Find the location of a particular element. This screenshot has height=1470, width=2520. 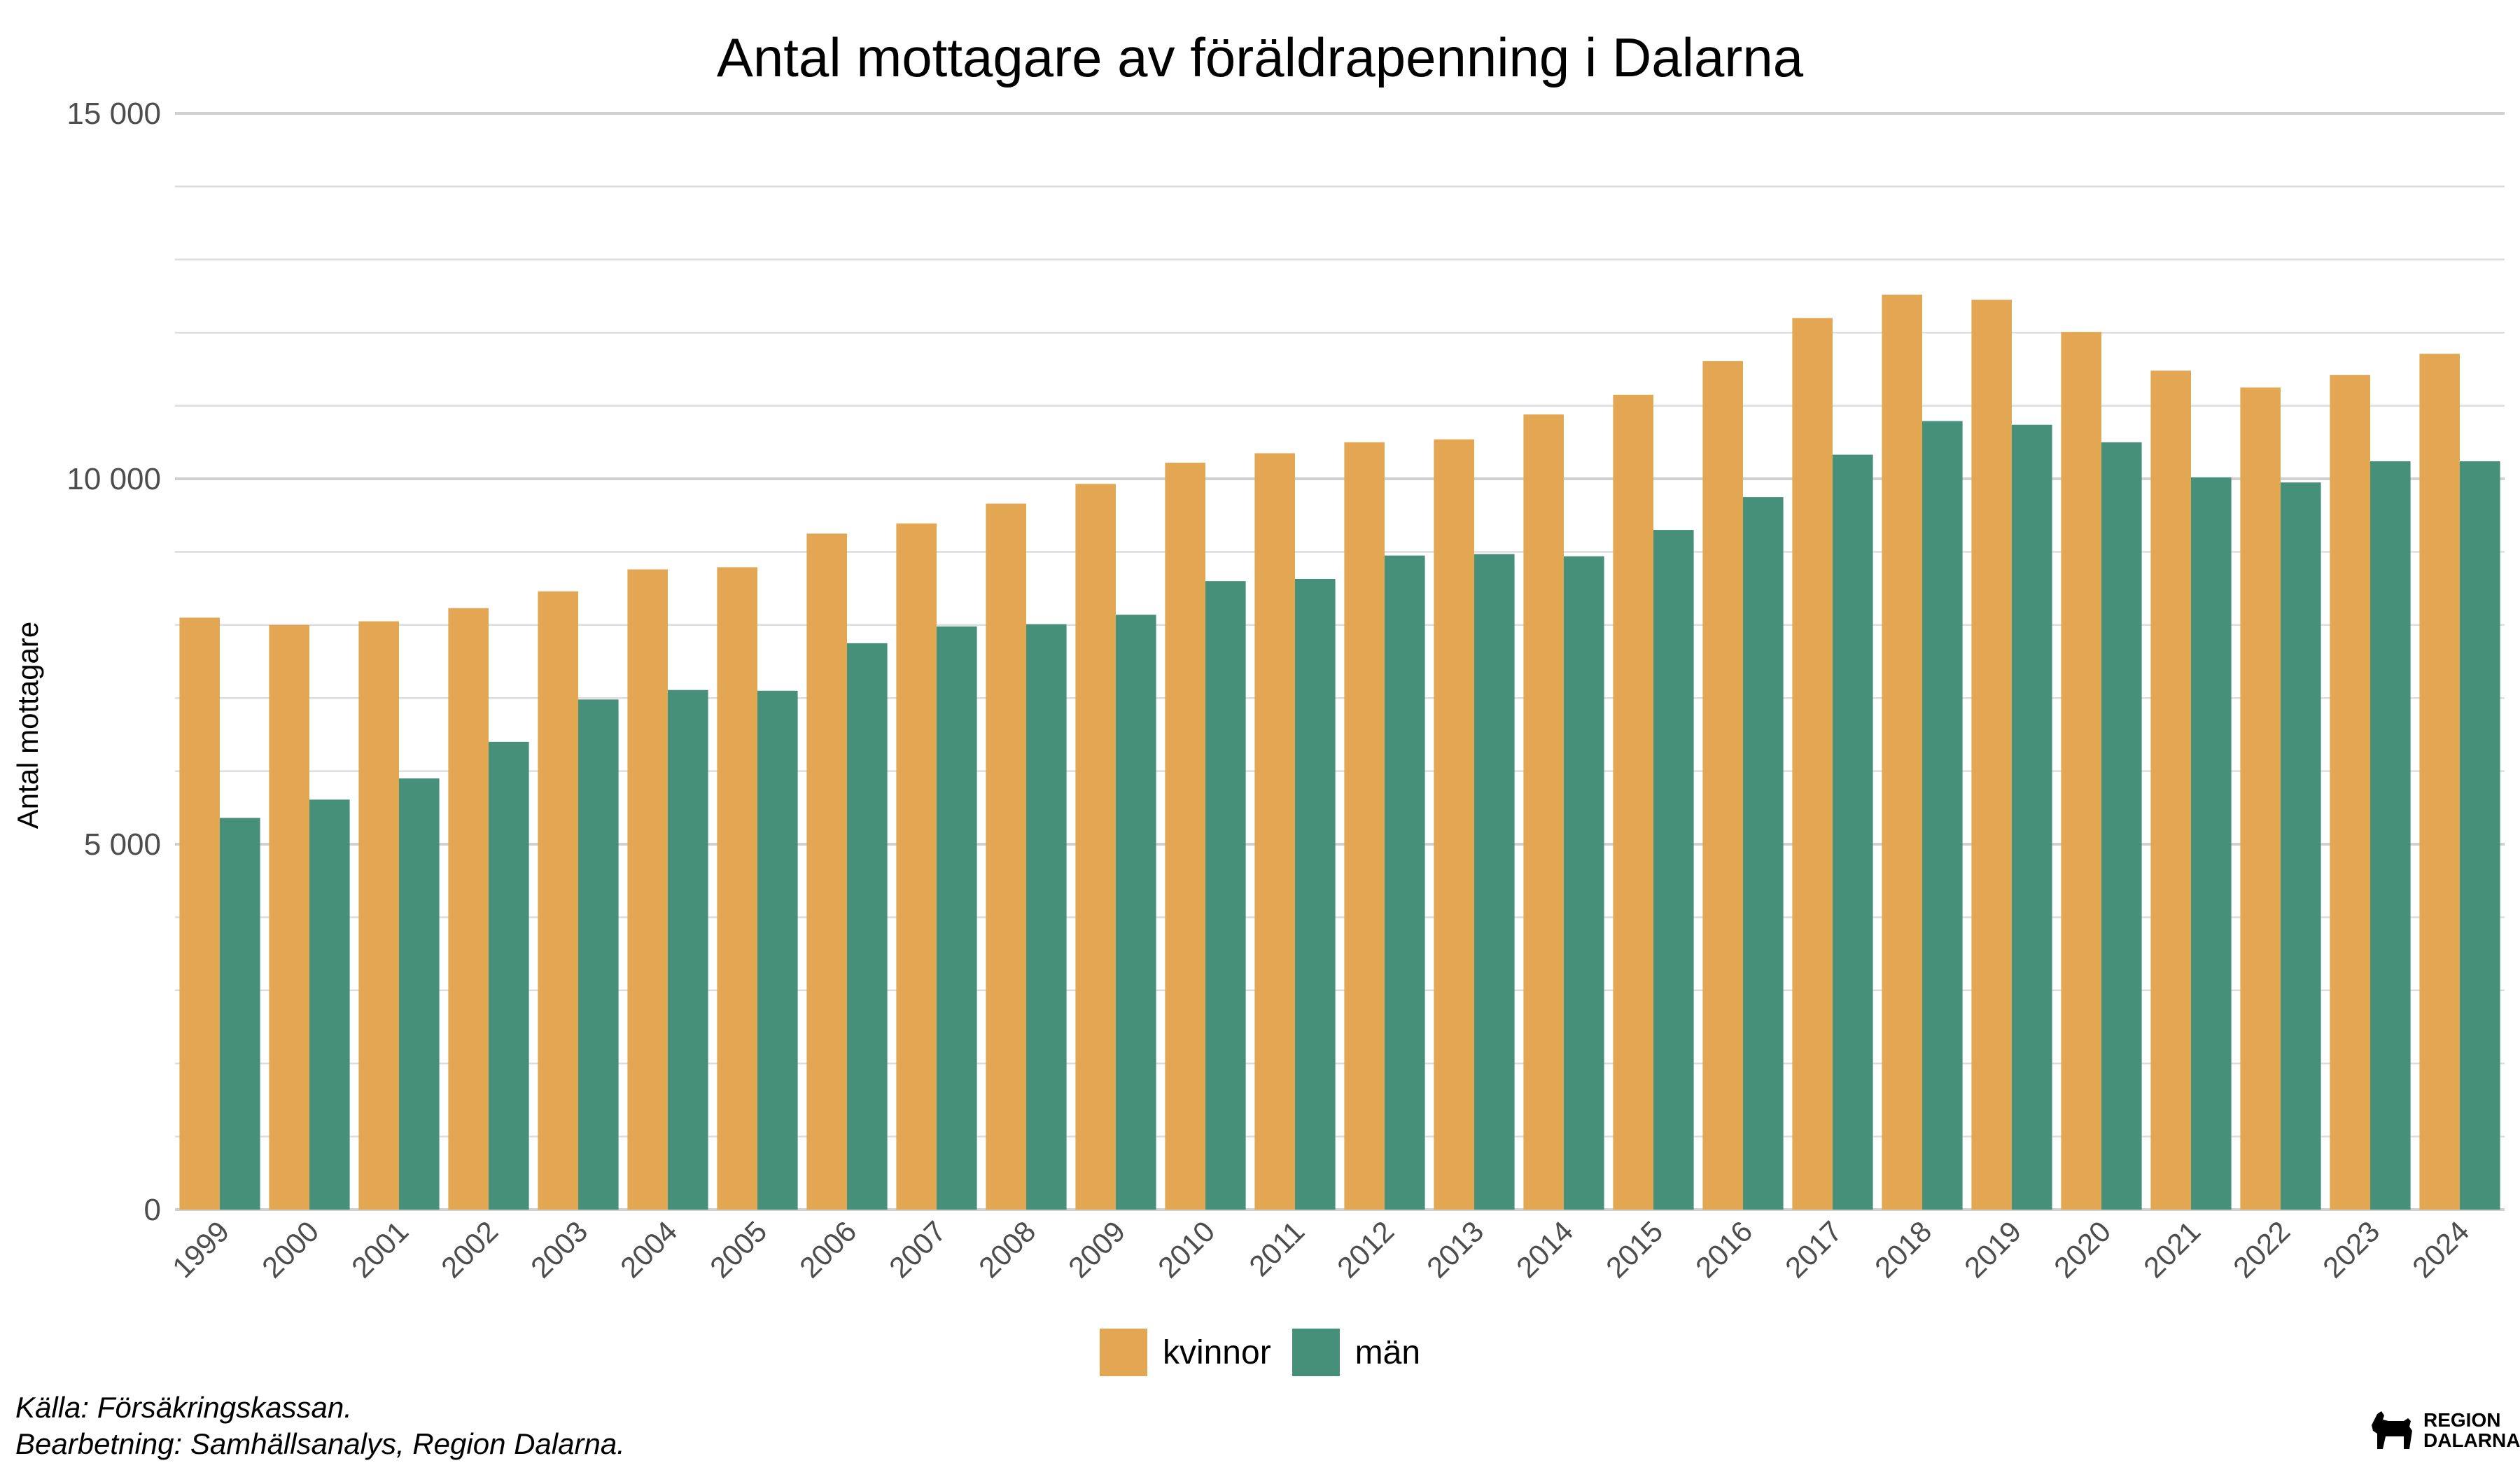

bar-man-2014 is located at coordinates (1584, 883).